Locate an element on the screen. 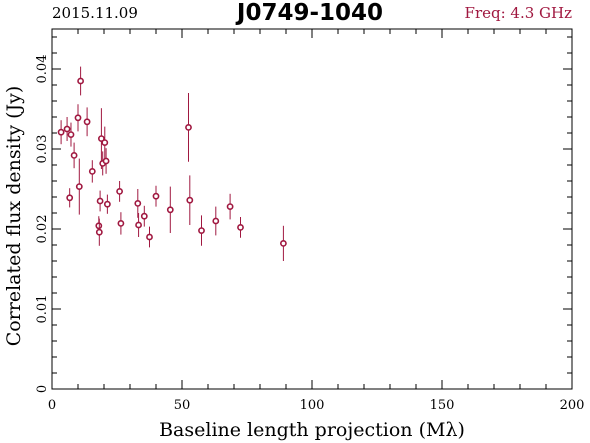 The width and height of the screenshot is (590, 443). x-tick-label: 200 is located at coordinates (572, 405).